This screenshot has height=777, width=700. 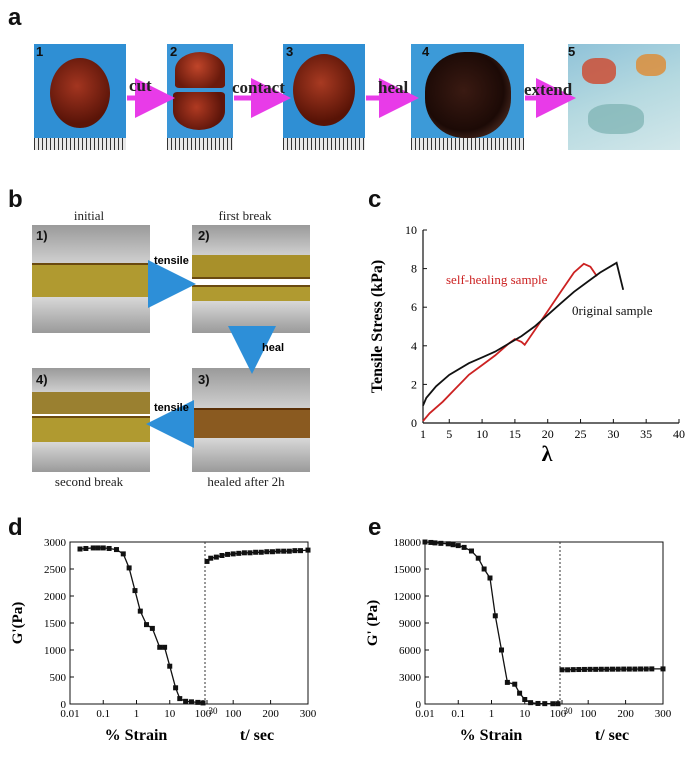 I want to click on y-tick-label: 2000, so click(x=55, y=597).